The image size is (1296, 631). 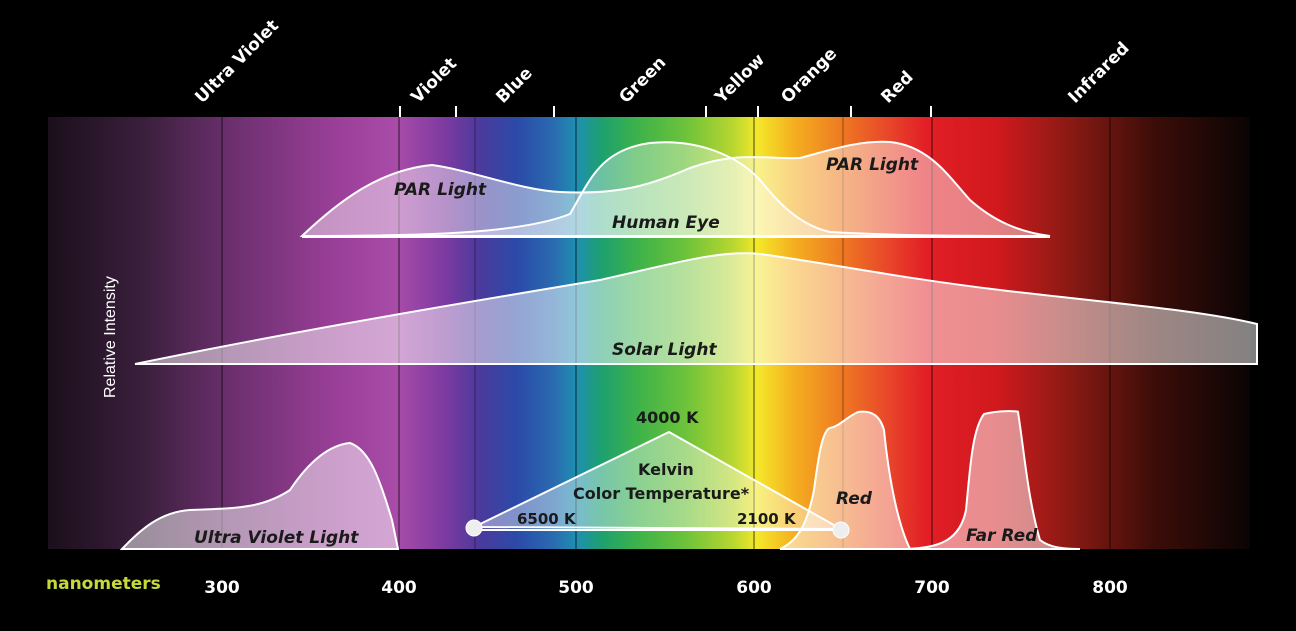 I want to click on y-axis-label: Relative Intensity, so click(x=110, y=337).